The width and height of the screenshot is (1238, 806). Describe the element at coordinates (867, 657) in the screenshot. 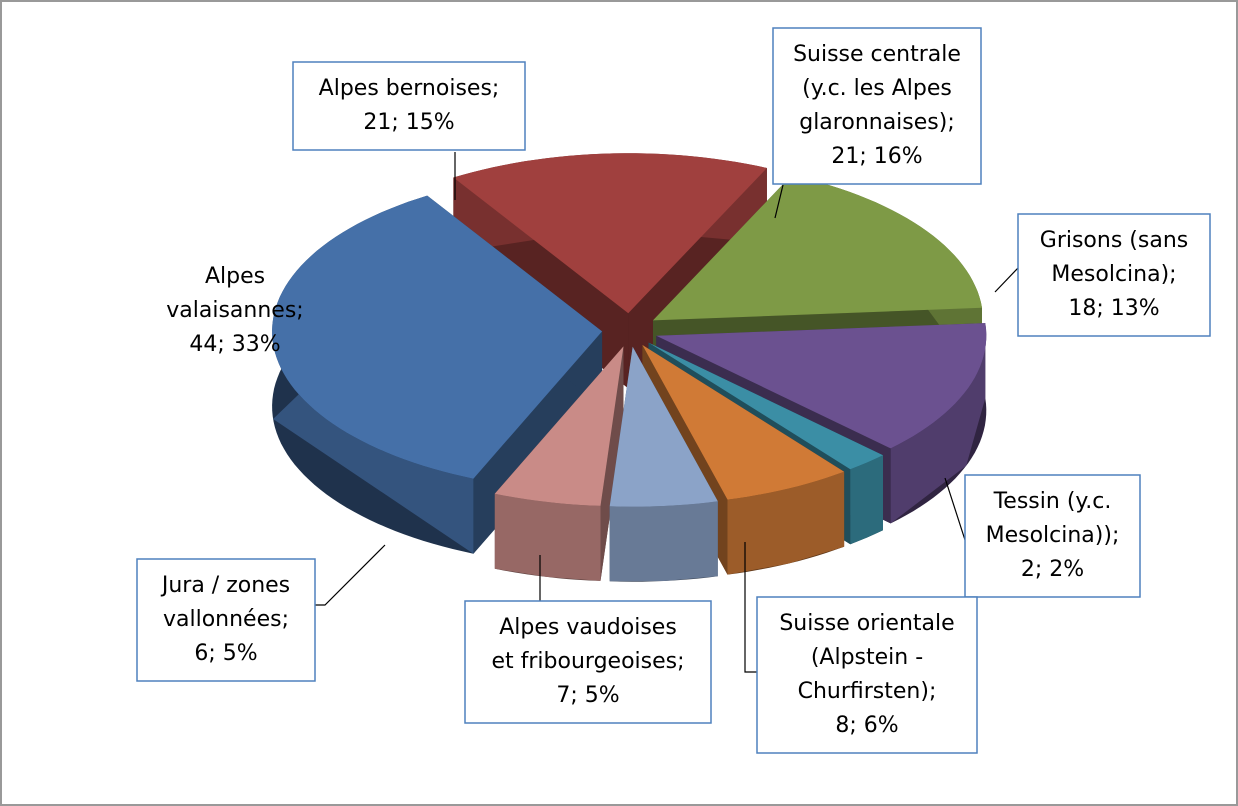

I see `data-label: (Alpstein -` at that location.